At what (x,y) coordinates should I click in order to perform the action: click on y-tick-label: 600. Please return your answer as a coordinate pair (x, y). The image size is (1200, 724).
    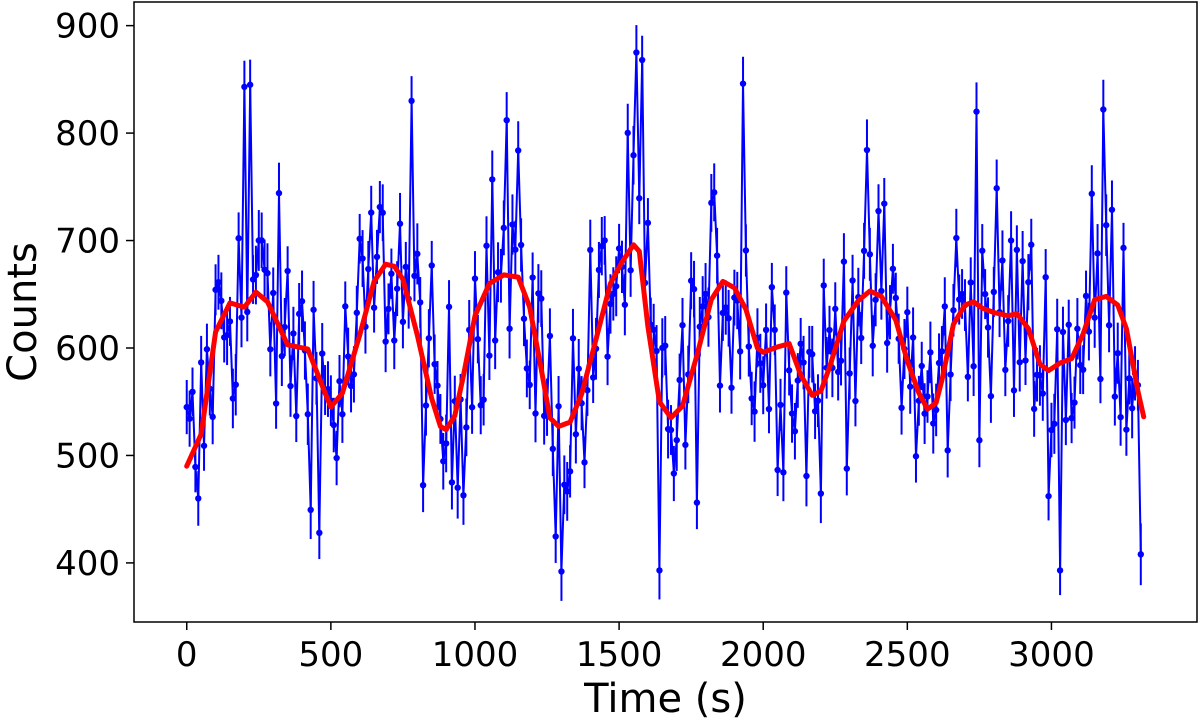
    Looking at the image, I should click on (87, 349).